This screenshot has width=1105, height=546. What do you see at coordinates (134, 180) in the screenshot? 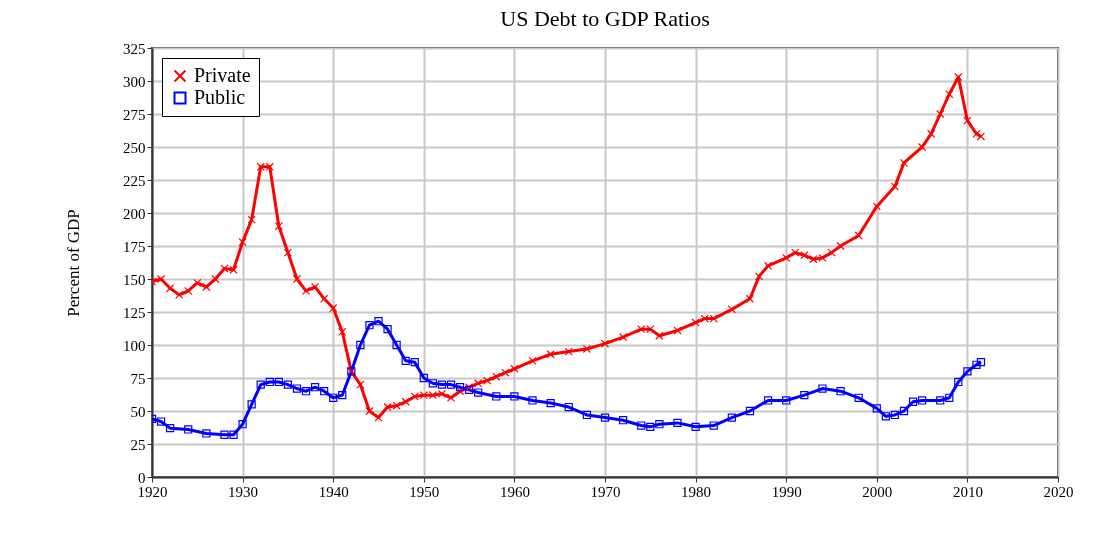
I see `y-tick-label: 225` at bounding box center [134, 180].